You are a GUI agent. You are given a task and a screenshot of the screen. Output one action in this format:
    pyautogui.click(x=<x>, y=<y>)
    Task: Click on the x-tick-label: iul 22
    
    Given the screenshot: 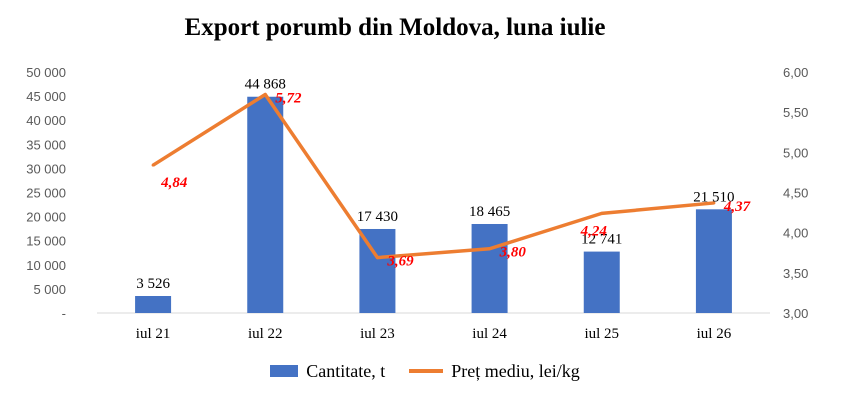 What is the action you would take?
    pyautogui.click(x=265, y=334)
    